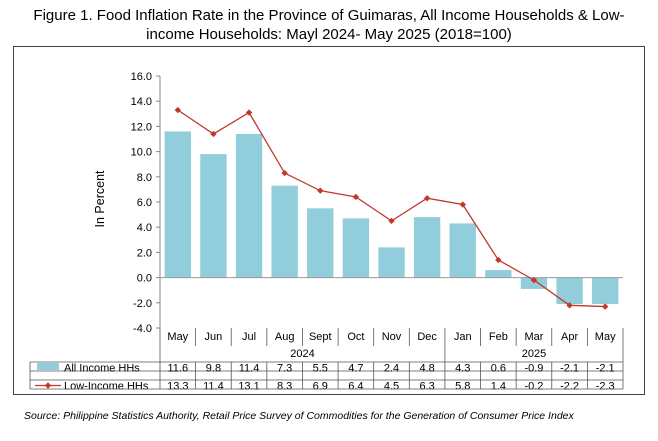 The height and width of the screenshot is (441, 658). Describe the element at coordinates (141, 102) in the screenshot. I see `y-tick-label: 14.0` at that location.